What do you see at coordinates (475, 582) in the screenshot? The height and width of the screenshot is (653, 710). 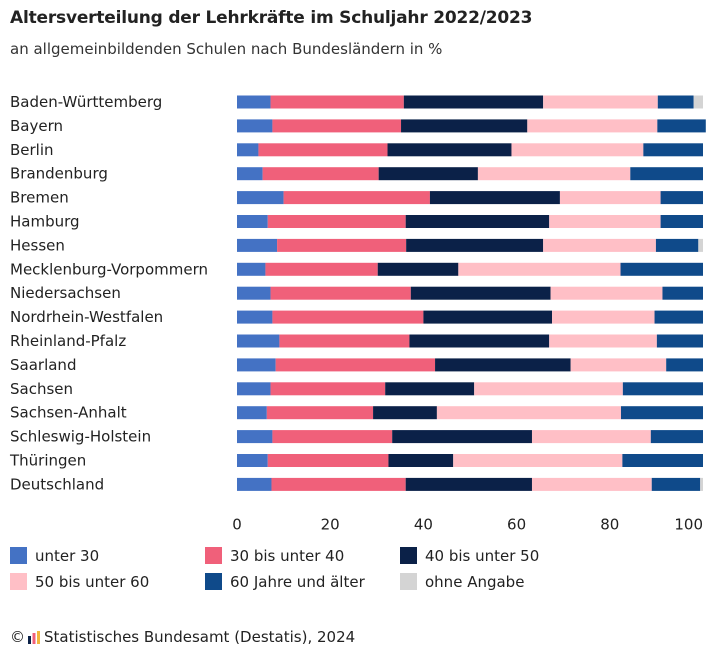 I see `legend-label-ohne-angabe: ohne Angabe` at bounding box center [475, 582].